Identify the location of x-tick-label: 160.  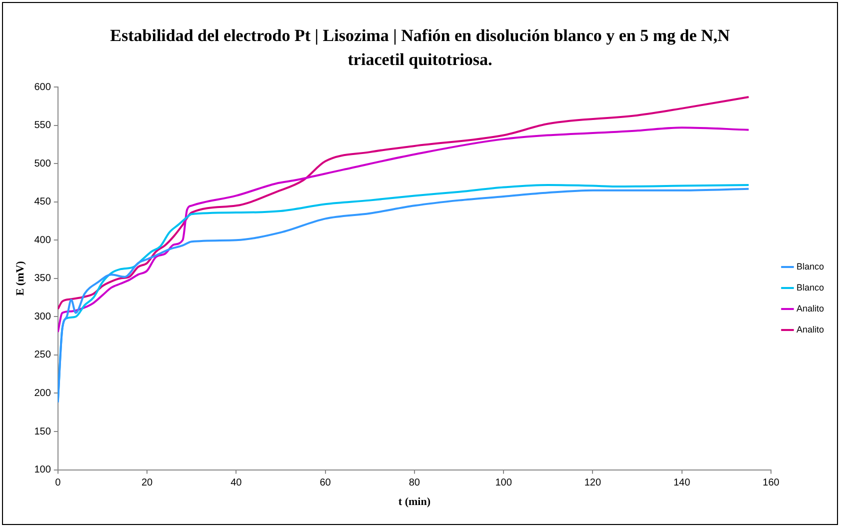
(771, 483).